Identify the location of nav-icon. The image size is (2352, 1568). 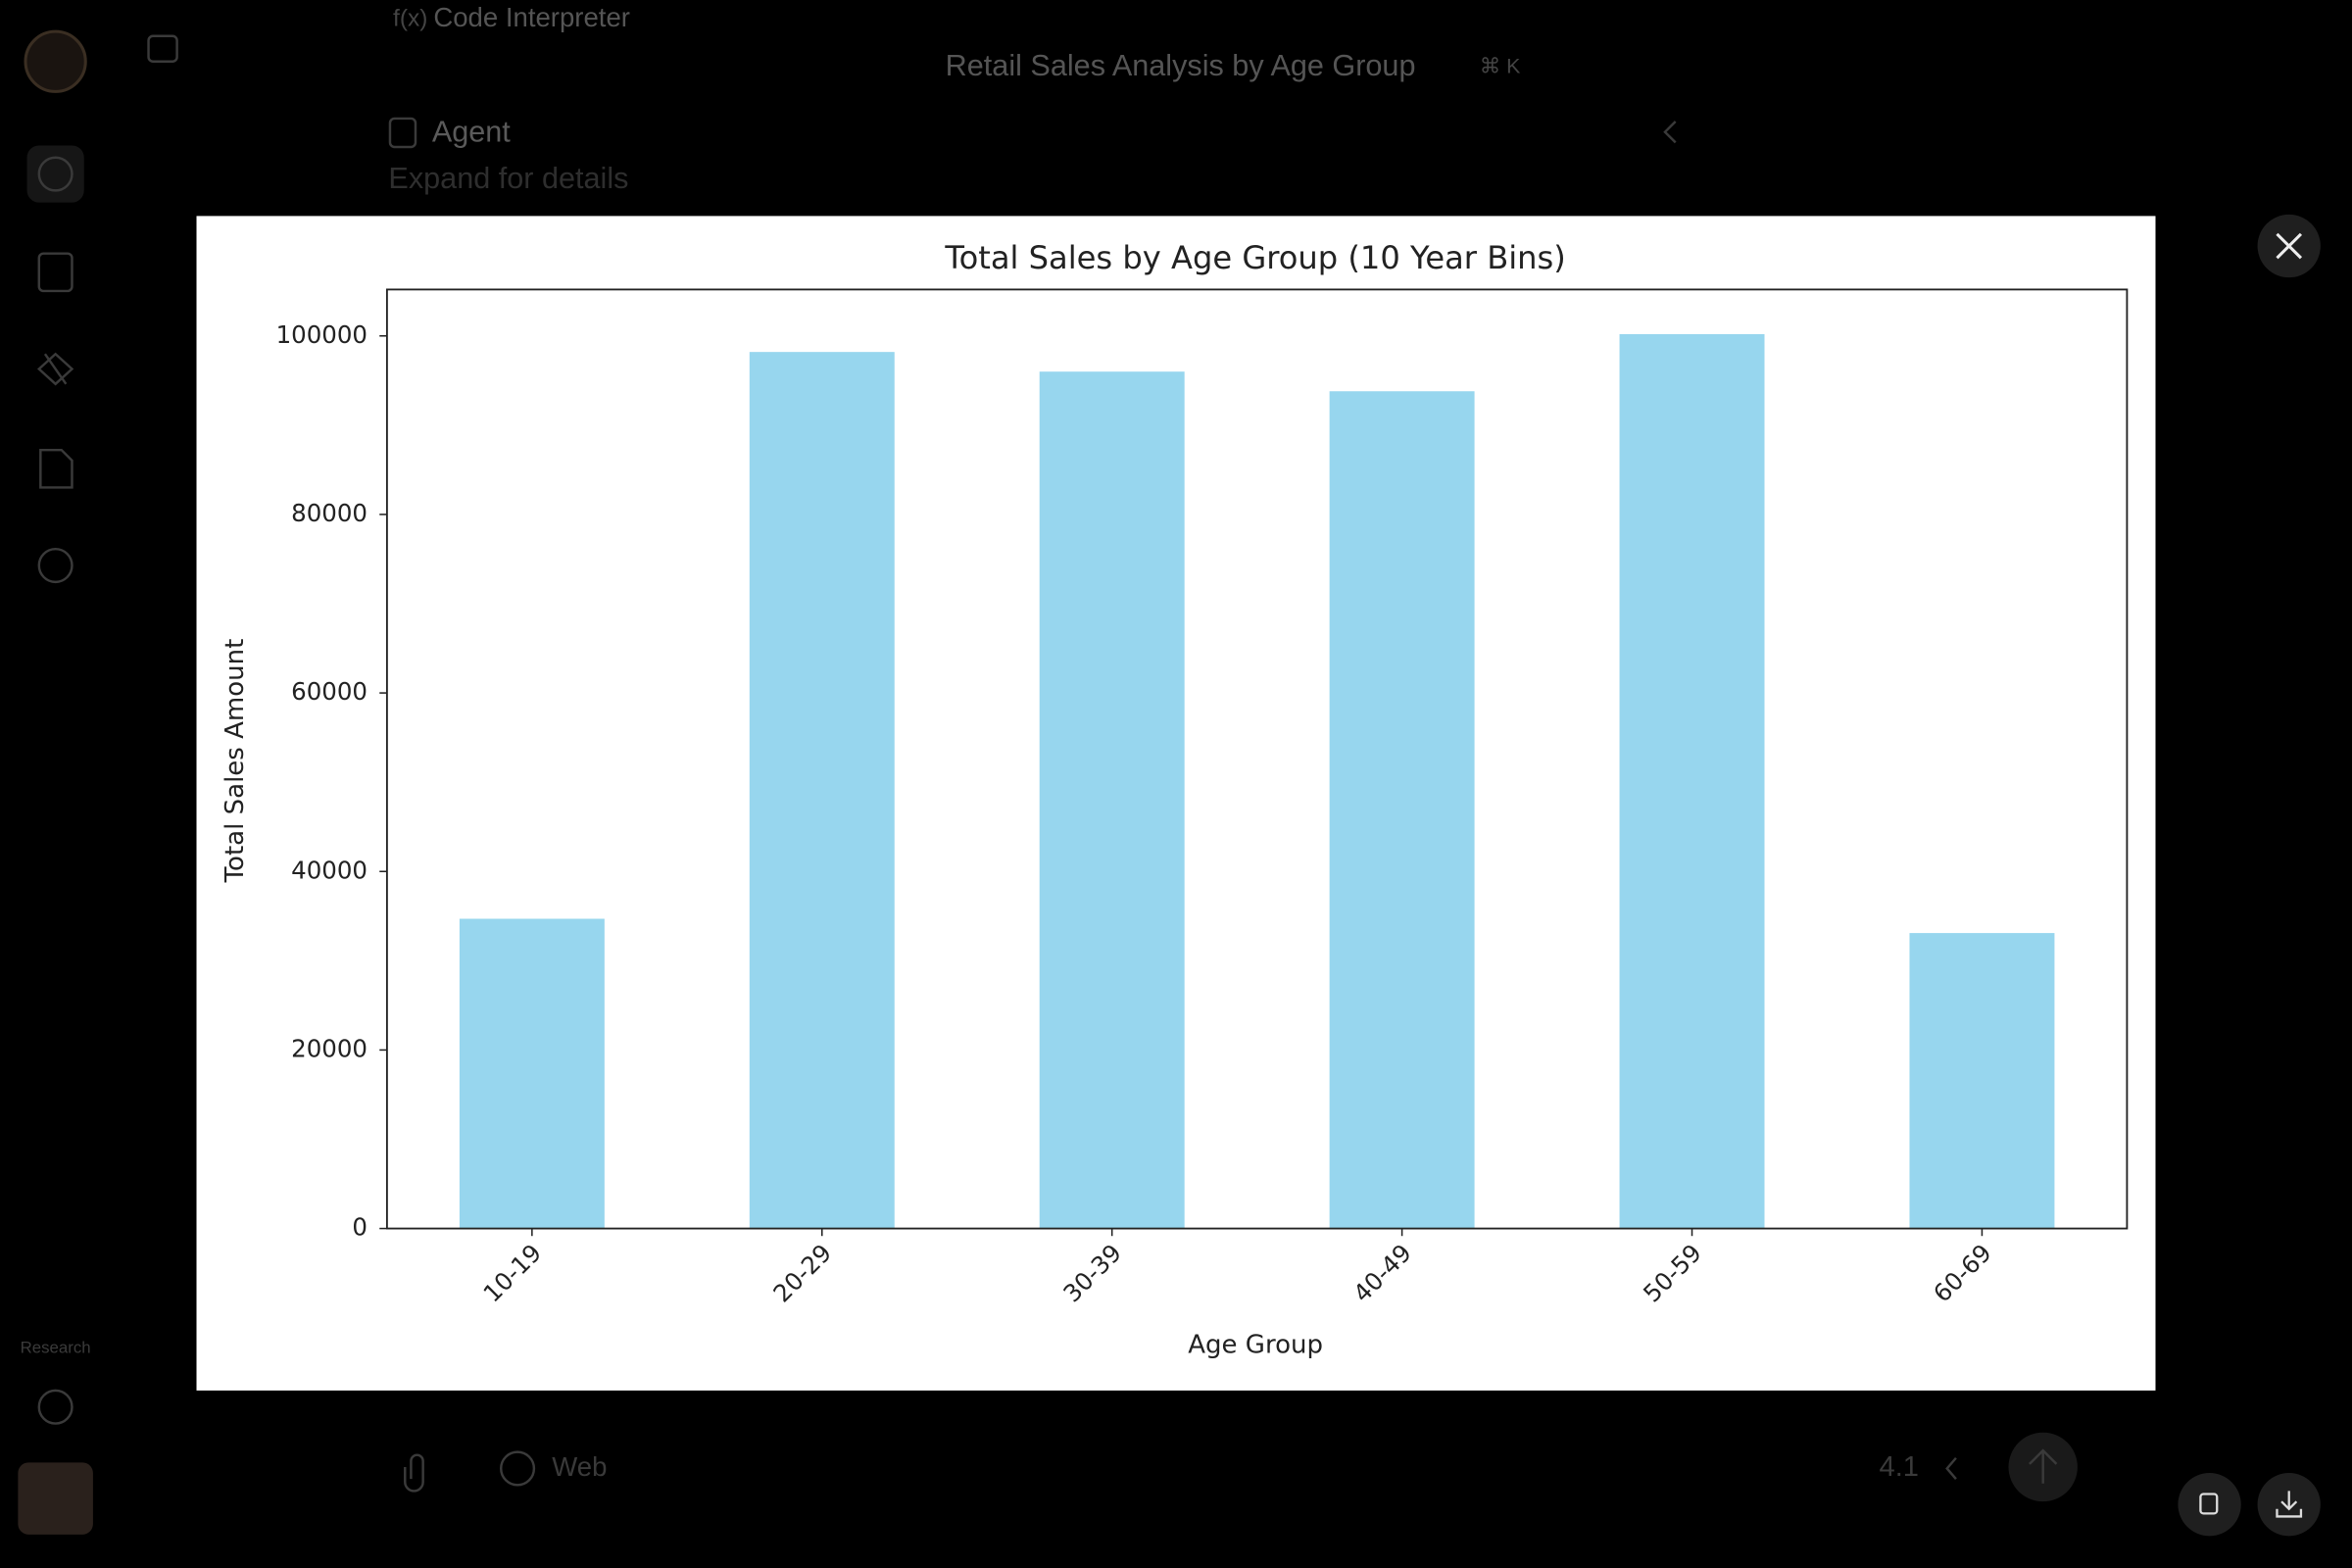
(55, 174).